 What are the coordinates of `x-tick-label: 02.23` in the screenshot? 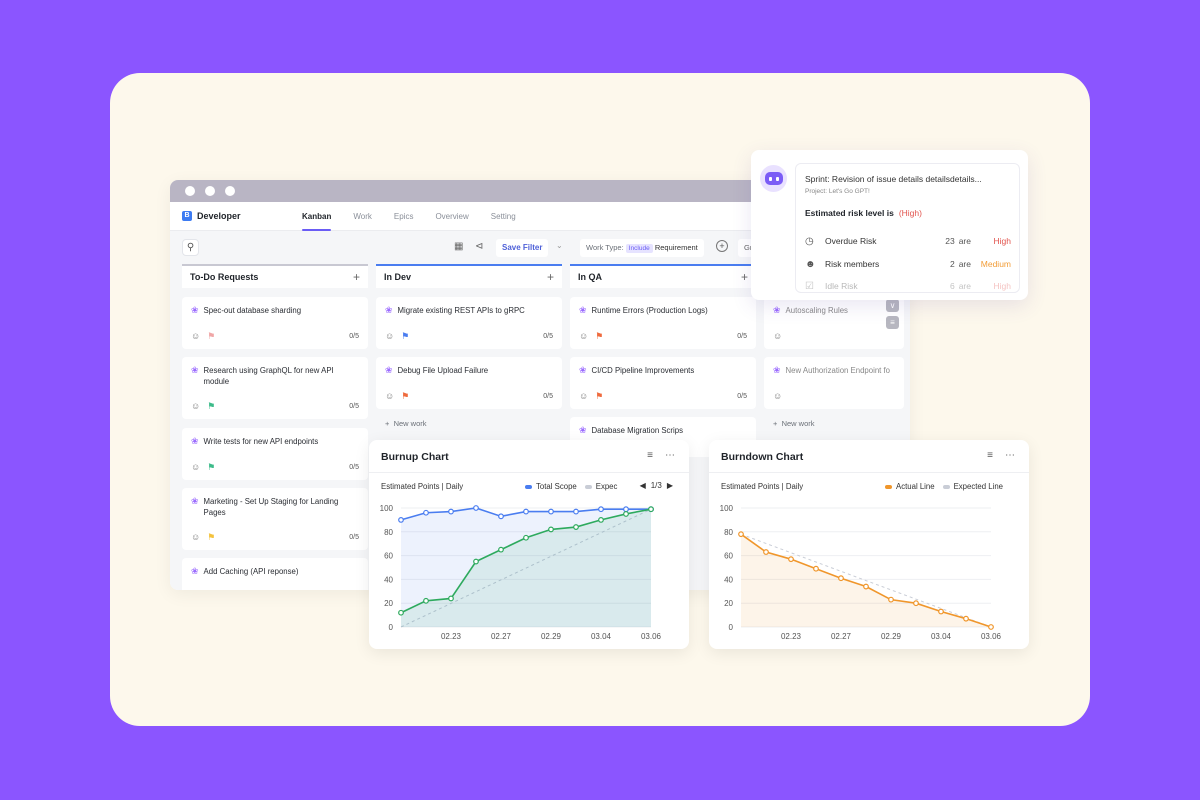 It's located at (451, 636).